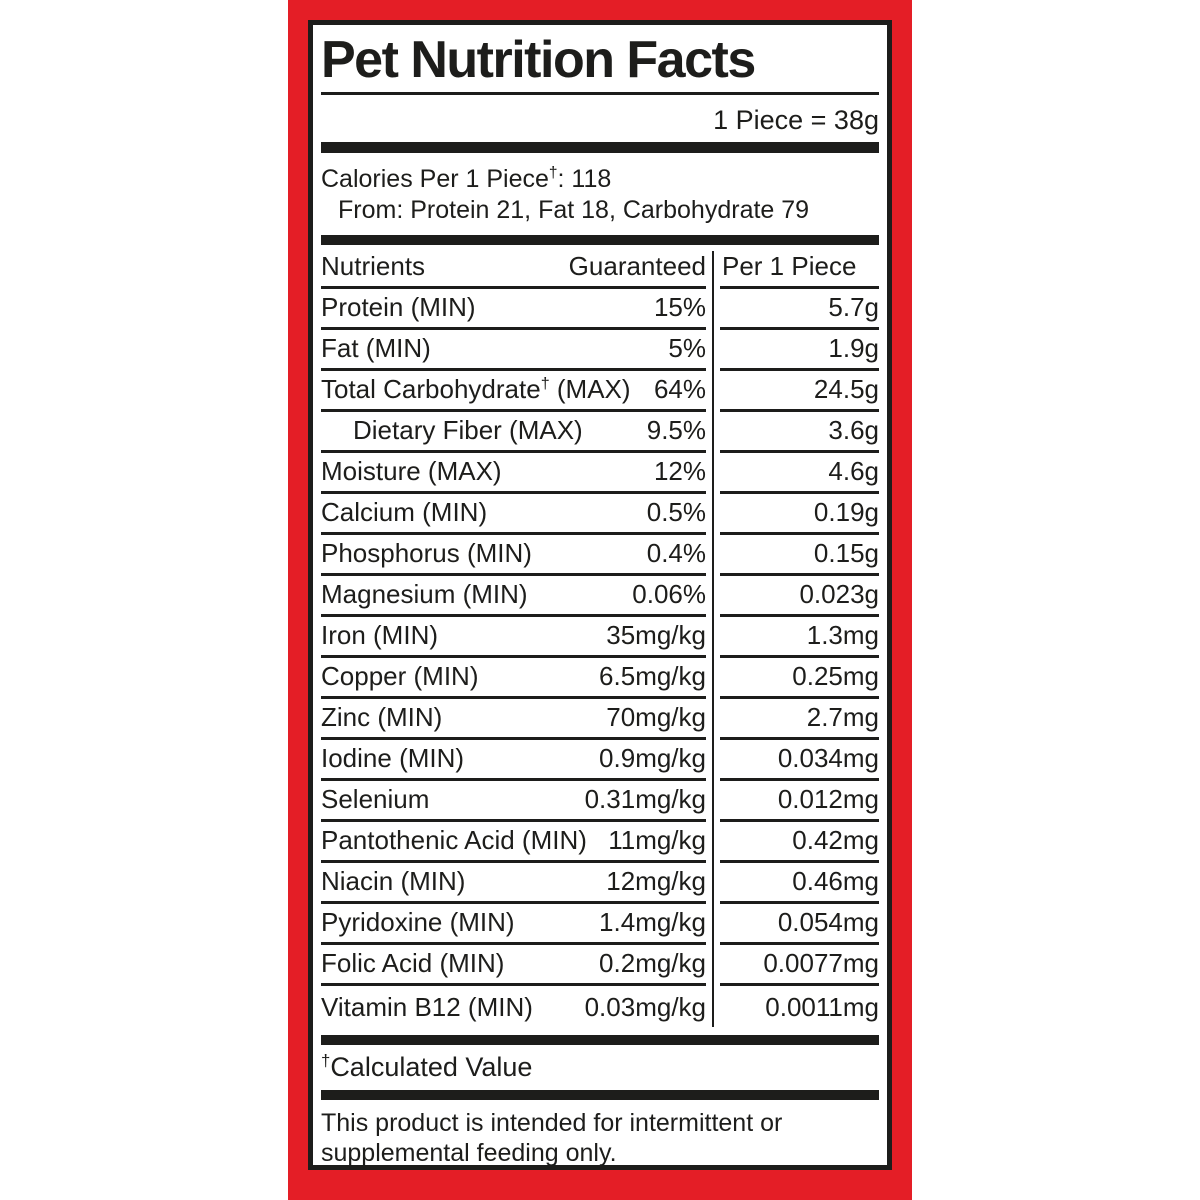 This screenshot has width=1200, height=1200. Describe the element at coordinates (393, 758) in the screenshot. I see `nutrient-name: Iodine (MIN)` at that location.